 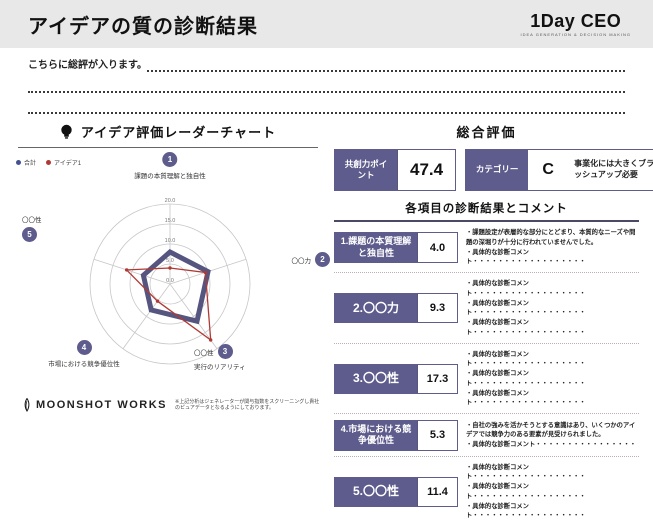 What do you see at coordinates (101, 405) in the screenshot?
I see `moonshot-logo-text: MOONSHOT WORKS` at bounding box center [101, 405].